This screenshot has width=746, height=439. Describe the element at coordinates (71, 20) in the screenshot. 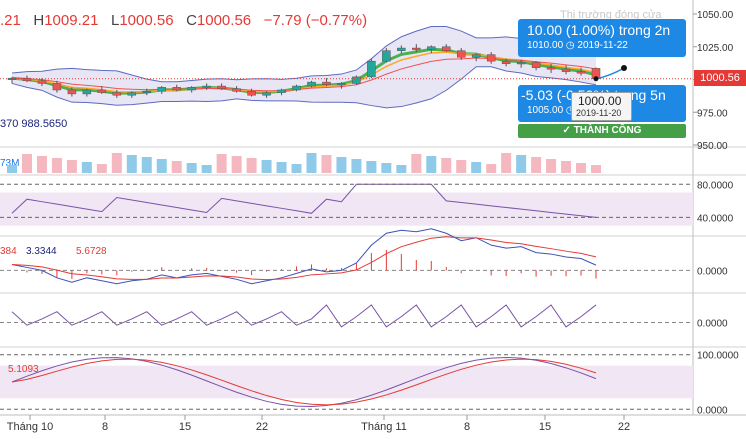

I see `ohlc-high: 1009.21` at that location.